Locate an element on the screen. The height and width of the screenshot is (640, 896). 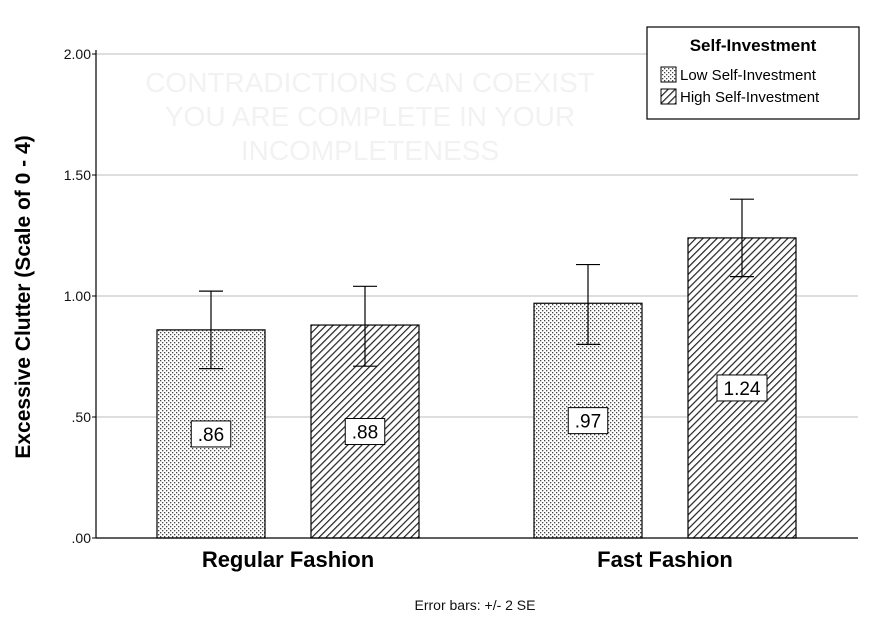
y-tick-labels: .00 .50 1.00 1.50 2.00 is located at coordinates (77, 296).